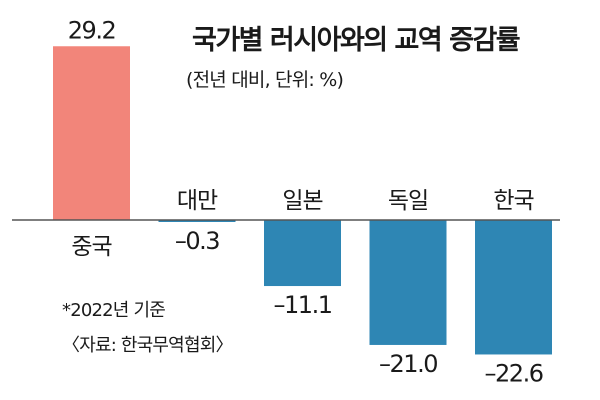 The image size is (600, 400). I want to click on value-label-4: –22.6, so click(514, 373).